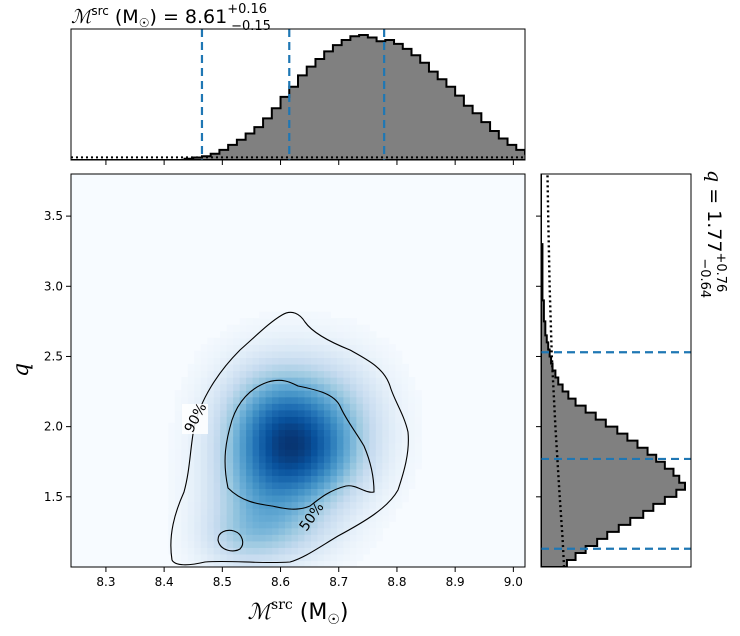 This screenshot has width=740, height=636. Describe the element at coordinates (282, 605) in the screenshot. I see `x-axis-label-sup: src` at that location.